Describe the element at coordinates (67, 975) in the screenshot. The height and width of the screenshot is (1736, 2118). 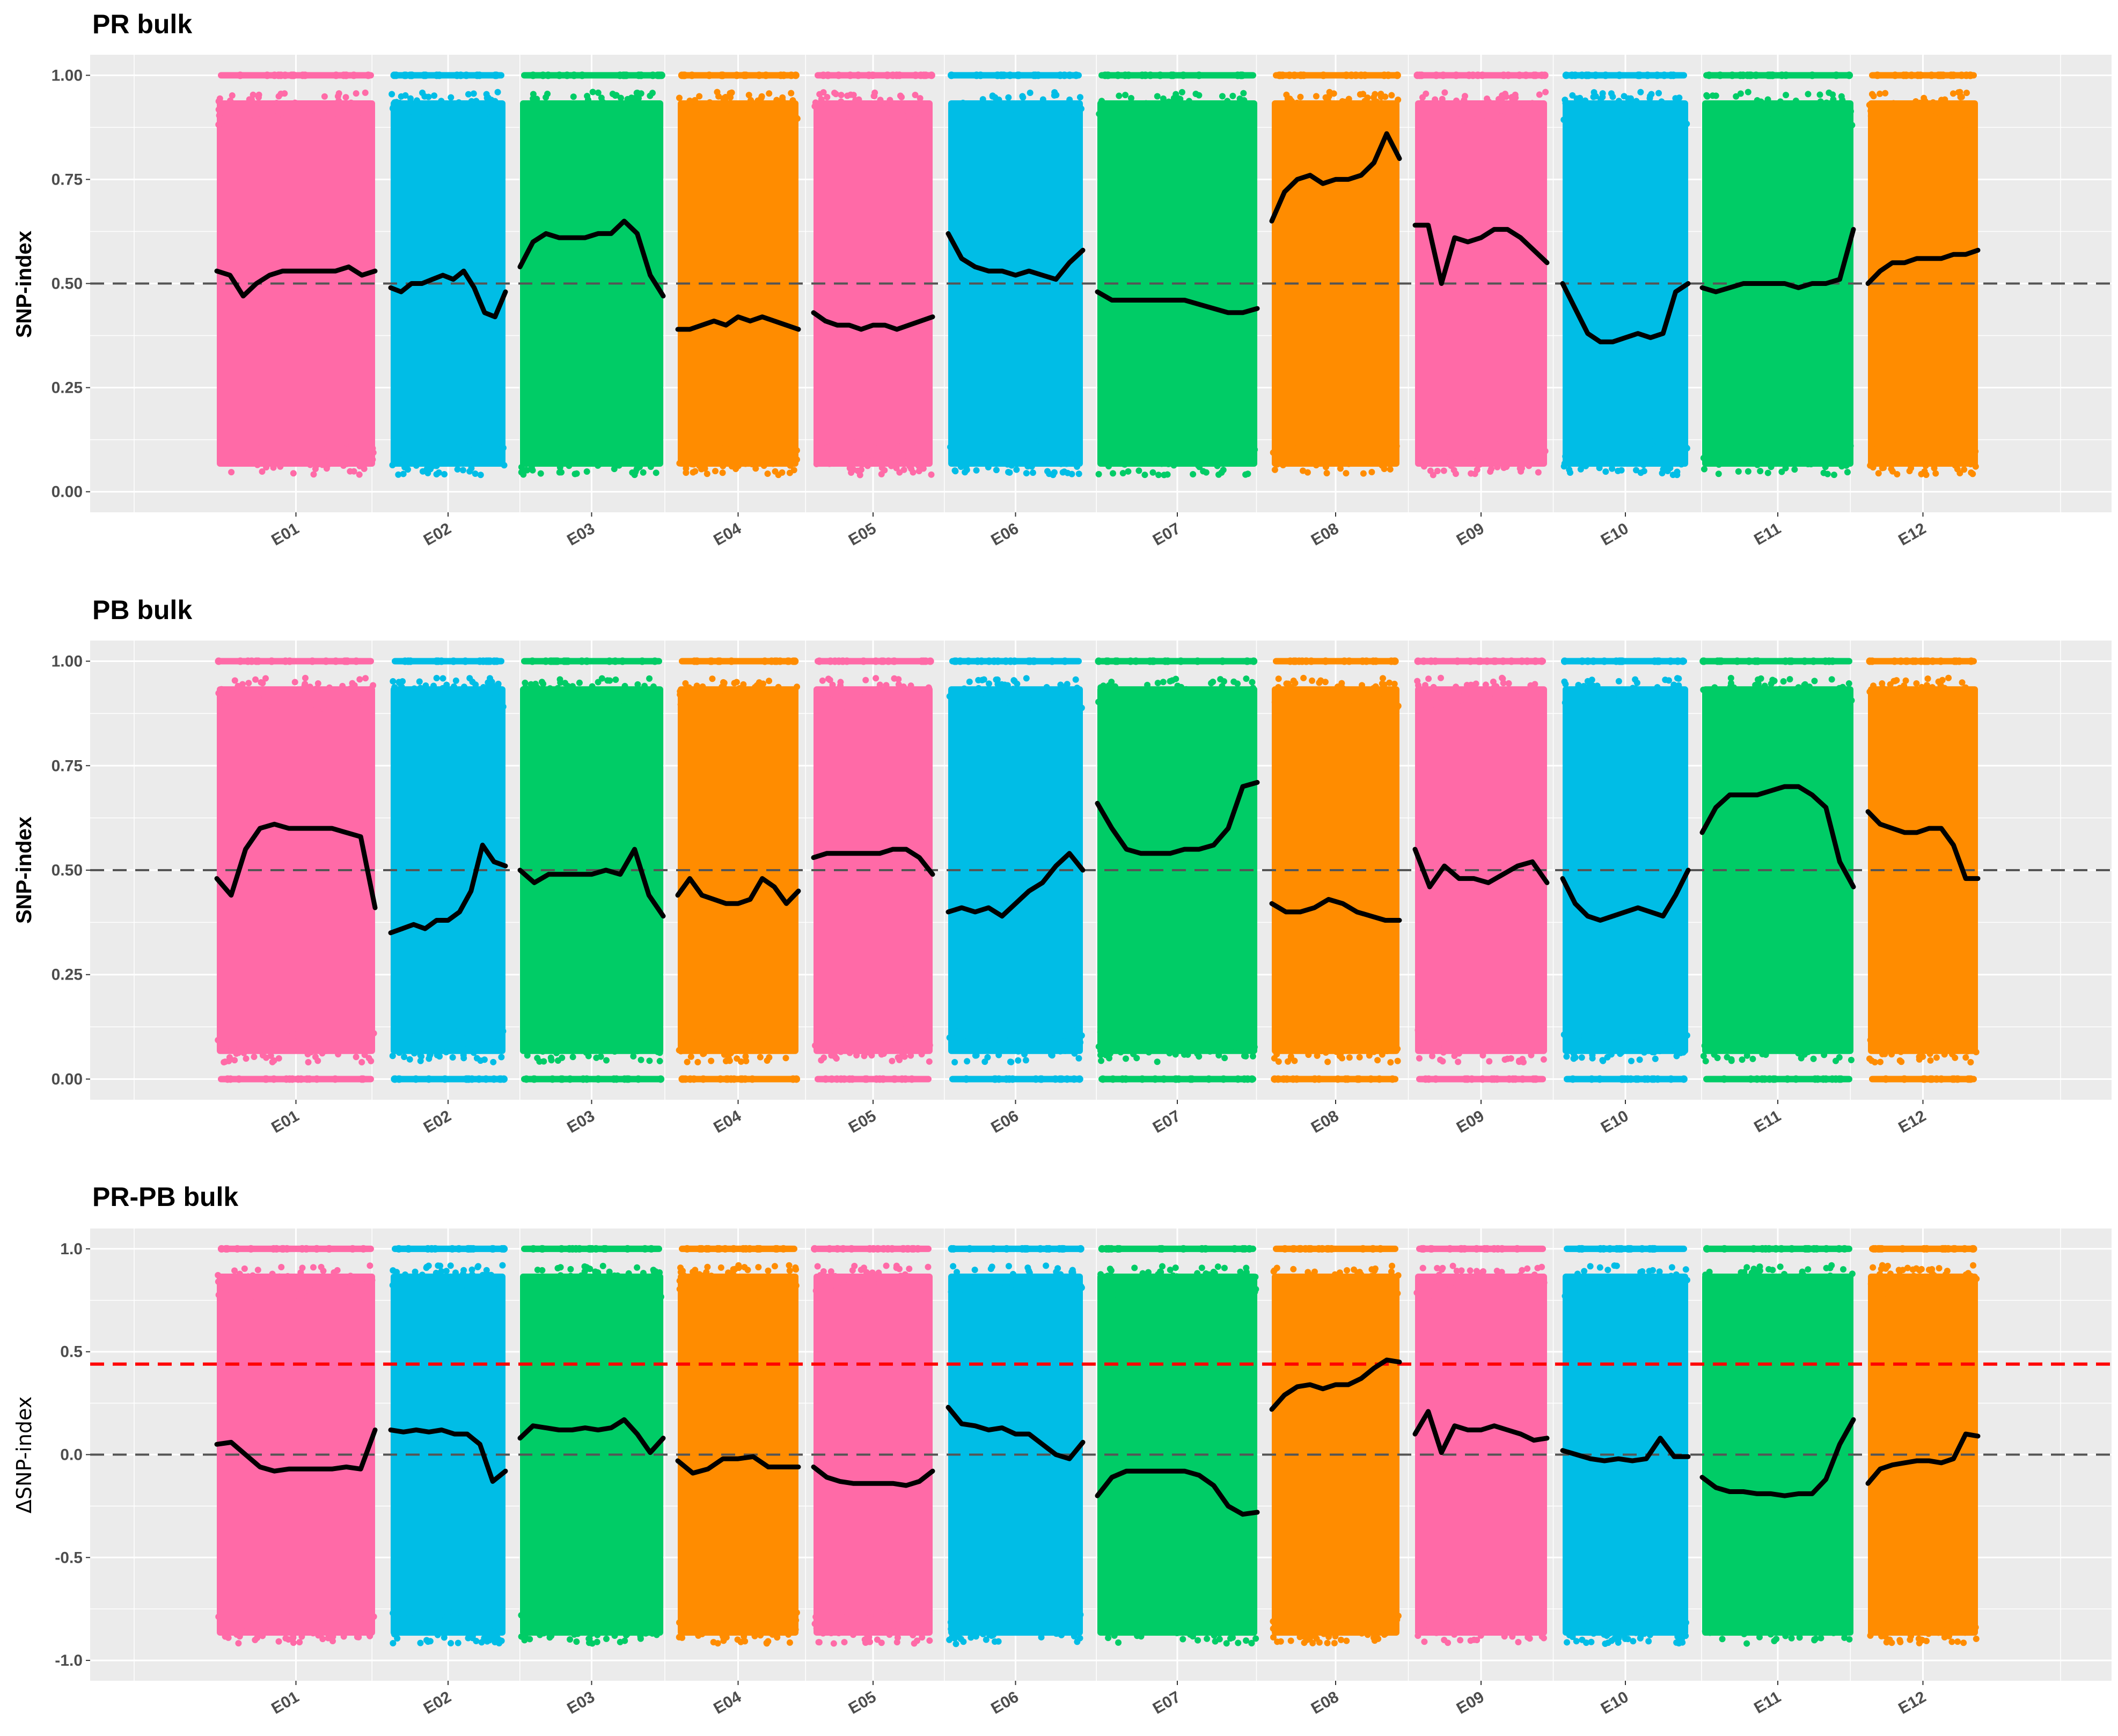
I see `y-tick-label: 0.25` at that location.